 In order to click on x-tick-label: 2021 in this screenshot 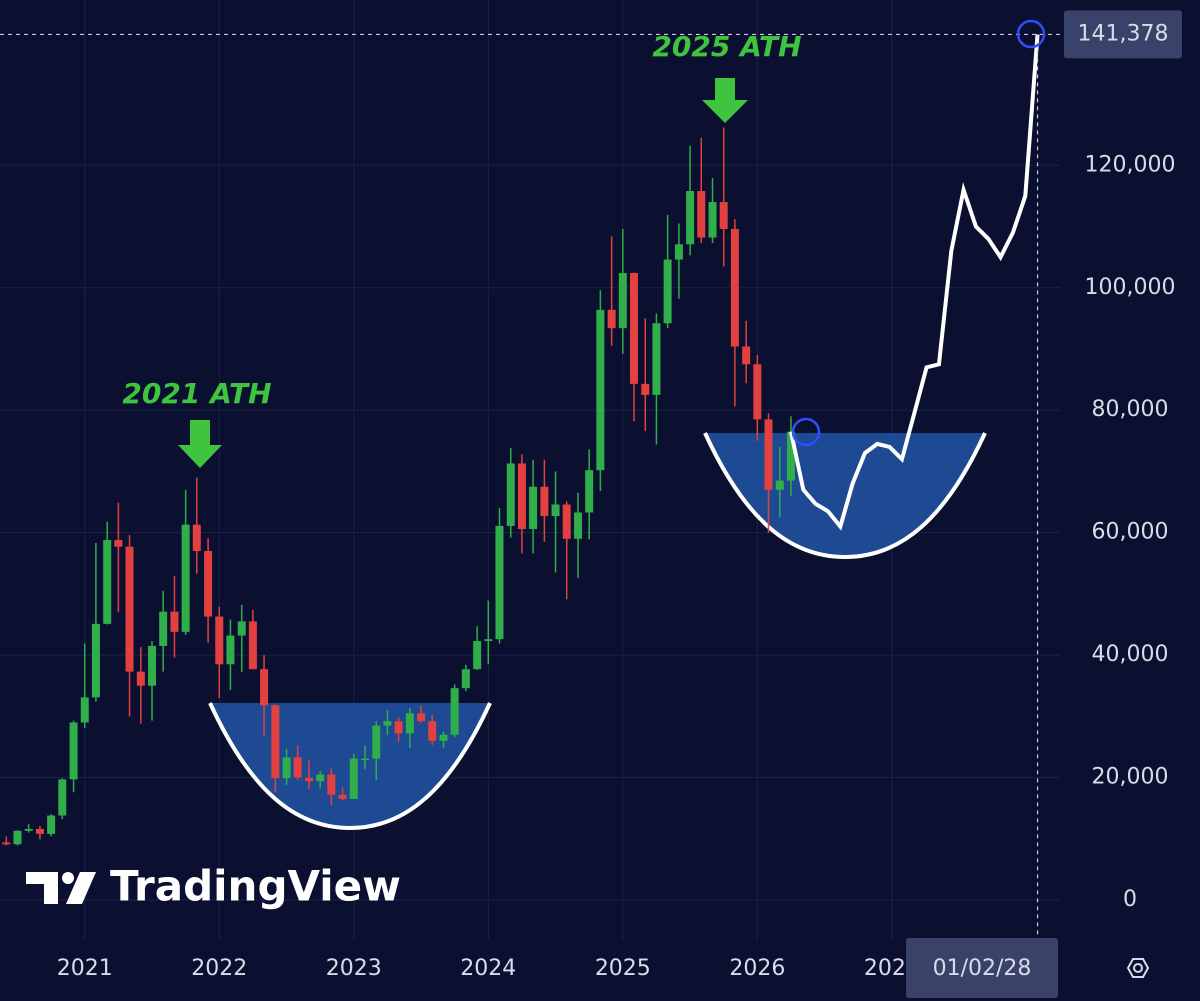, I will do `click(85, 968)`.